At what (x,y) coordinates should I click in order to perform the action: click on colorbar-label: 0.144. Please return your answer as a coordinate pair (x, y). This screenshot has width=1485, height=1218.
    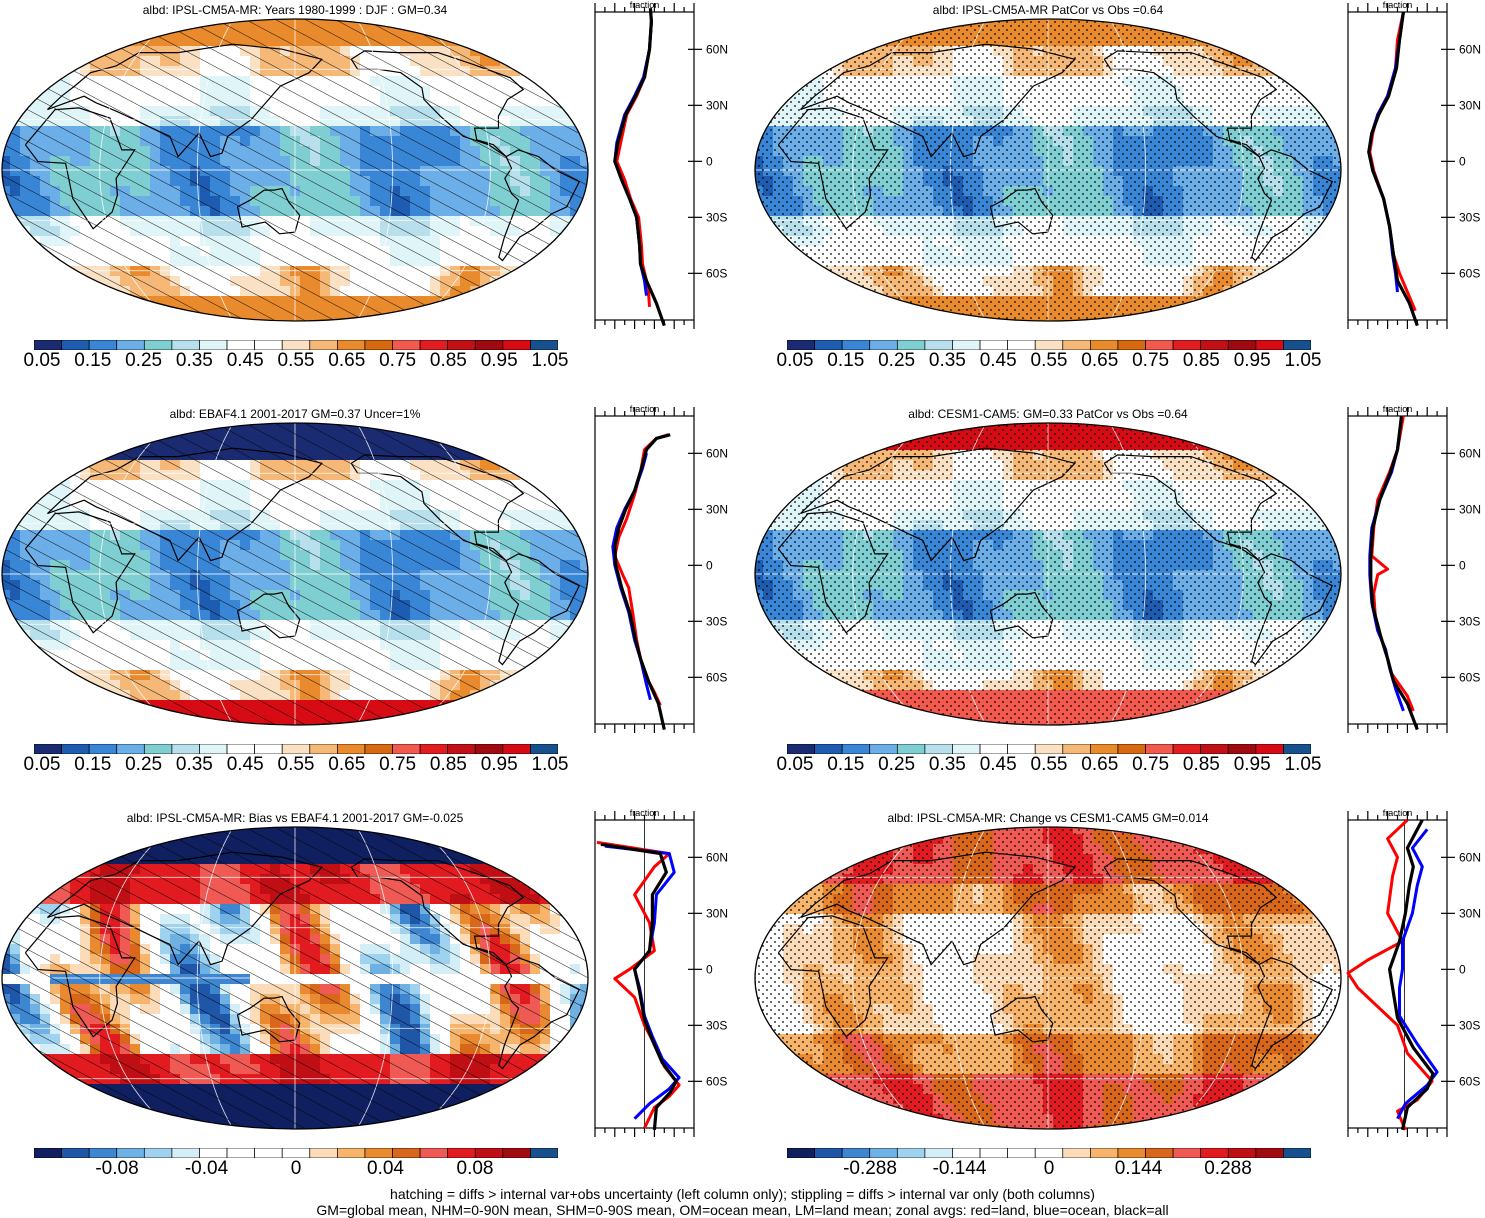
    Looking at the image, I should click on (1138, 1168).